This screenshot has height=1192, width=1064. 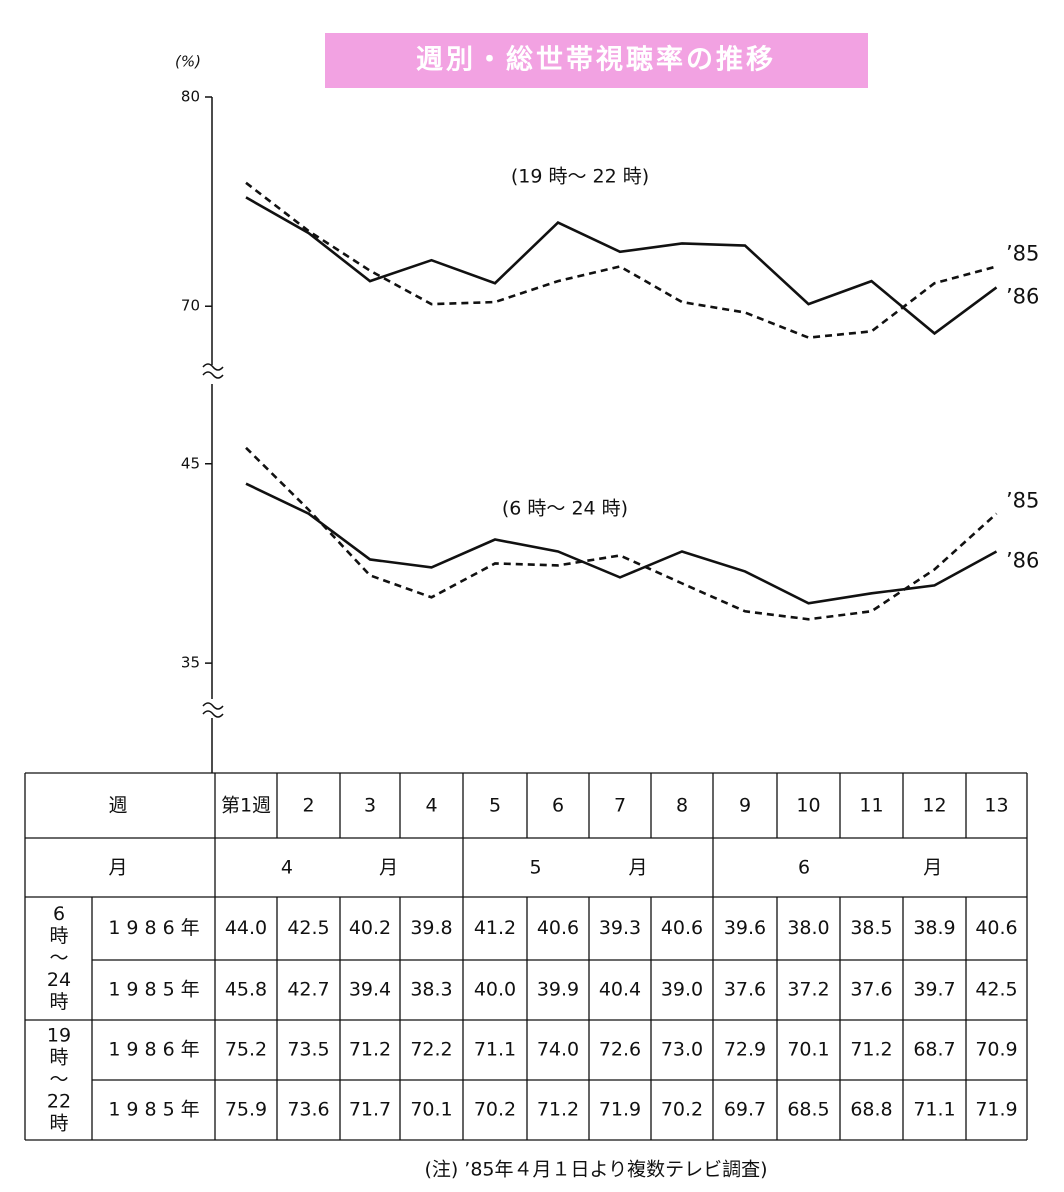 What do you see at coordinates (595, 1170) in the screenshot?
I see `note: (注) ’85年４月１日より複数テレビ調査)` at bounding box center [595, 1170].